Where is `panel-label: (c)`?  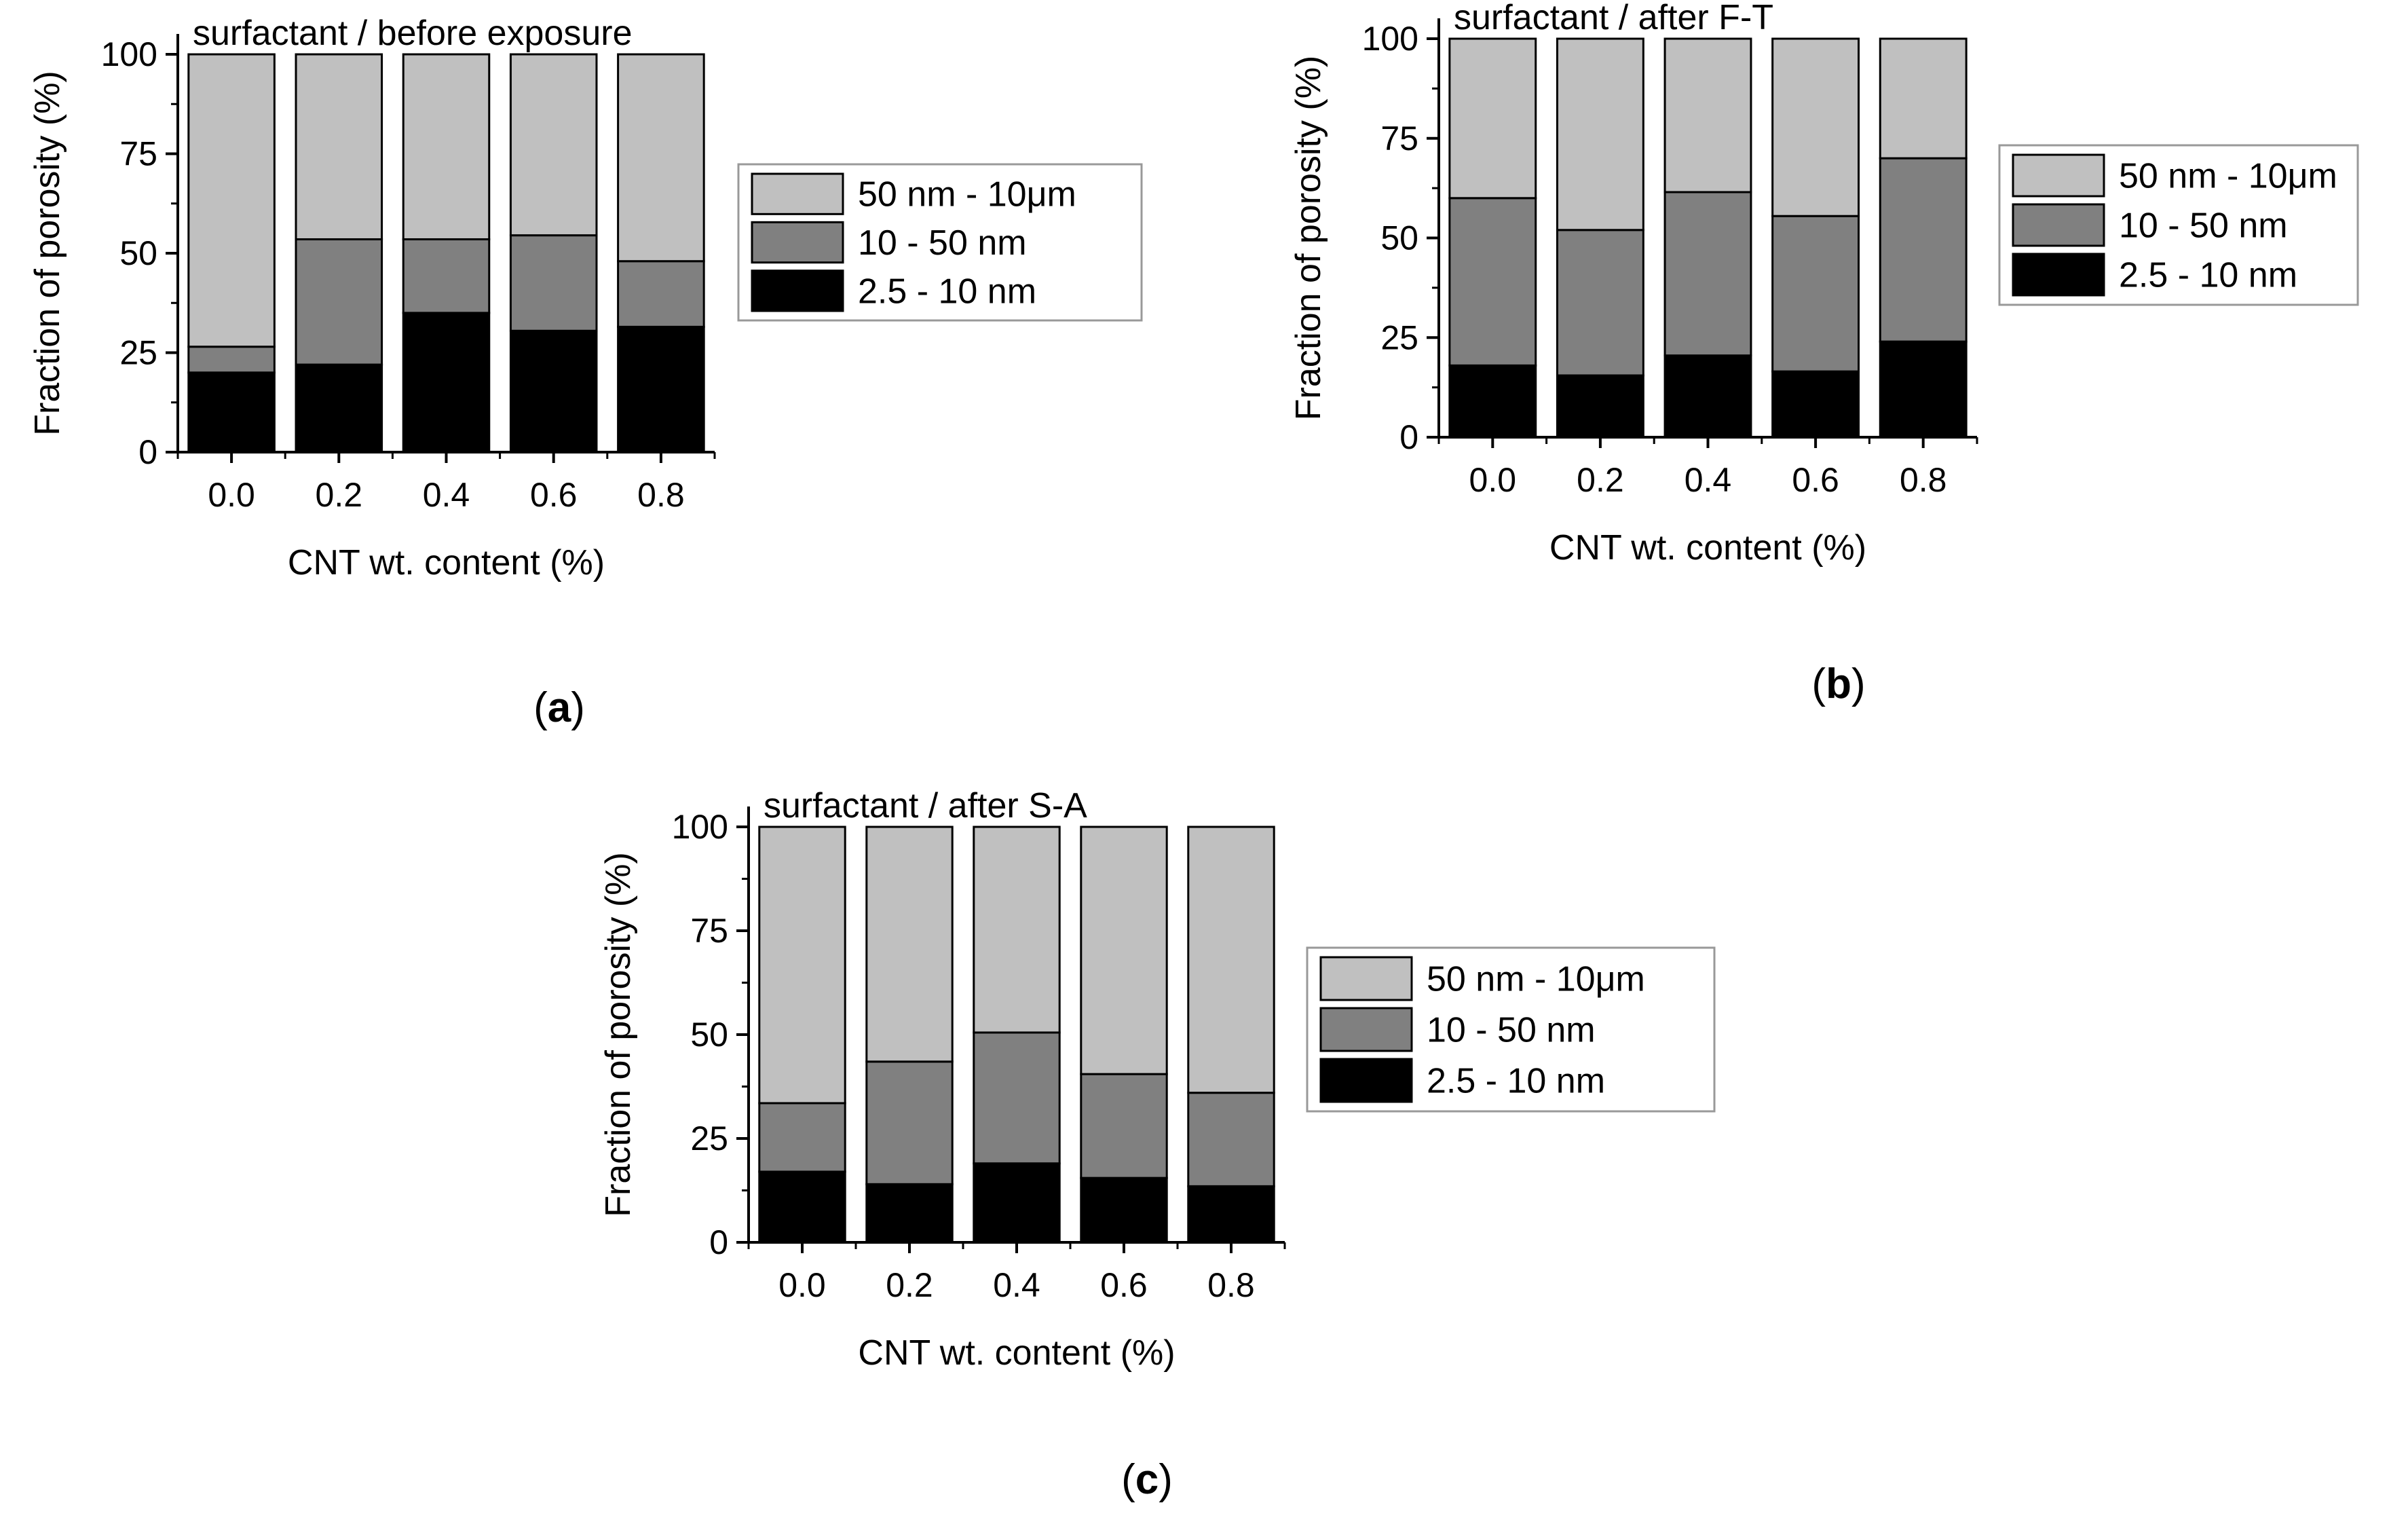 panel-label: (c) is located at coordinates (1147, 1479).